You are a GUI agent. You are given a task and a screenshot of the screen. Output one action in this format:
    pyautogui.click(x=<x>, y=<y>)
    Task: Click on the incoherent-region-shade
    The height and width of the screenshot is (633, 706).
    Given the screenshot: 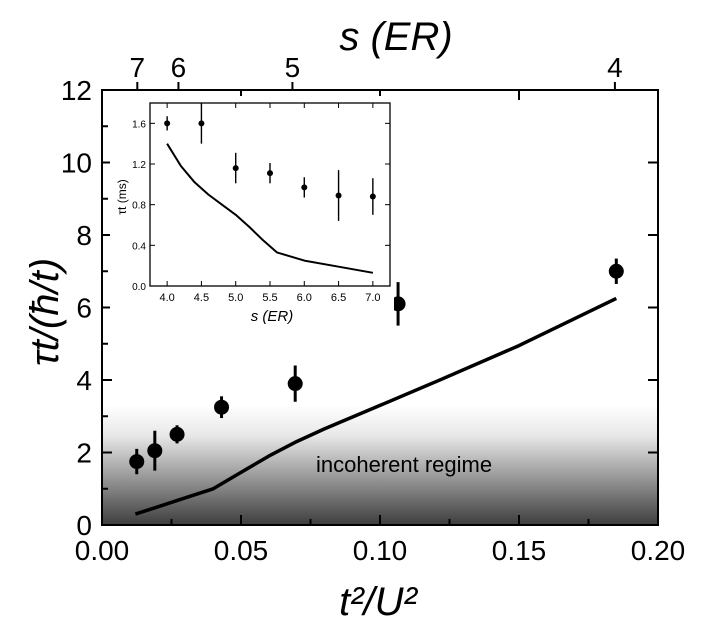 What is the action you would take?
    pyautogui.click(x=380, y=465)
    